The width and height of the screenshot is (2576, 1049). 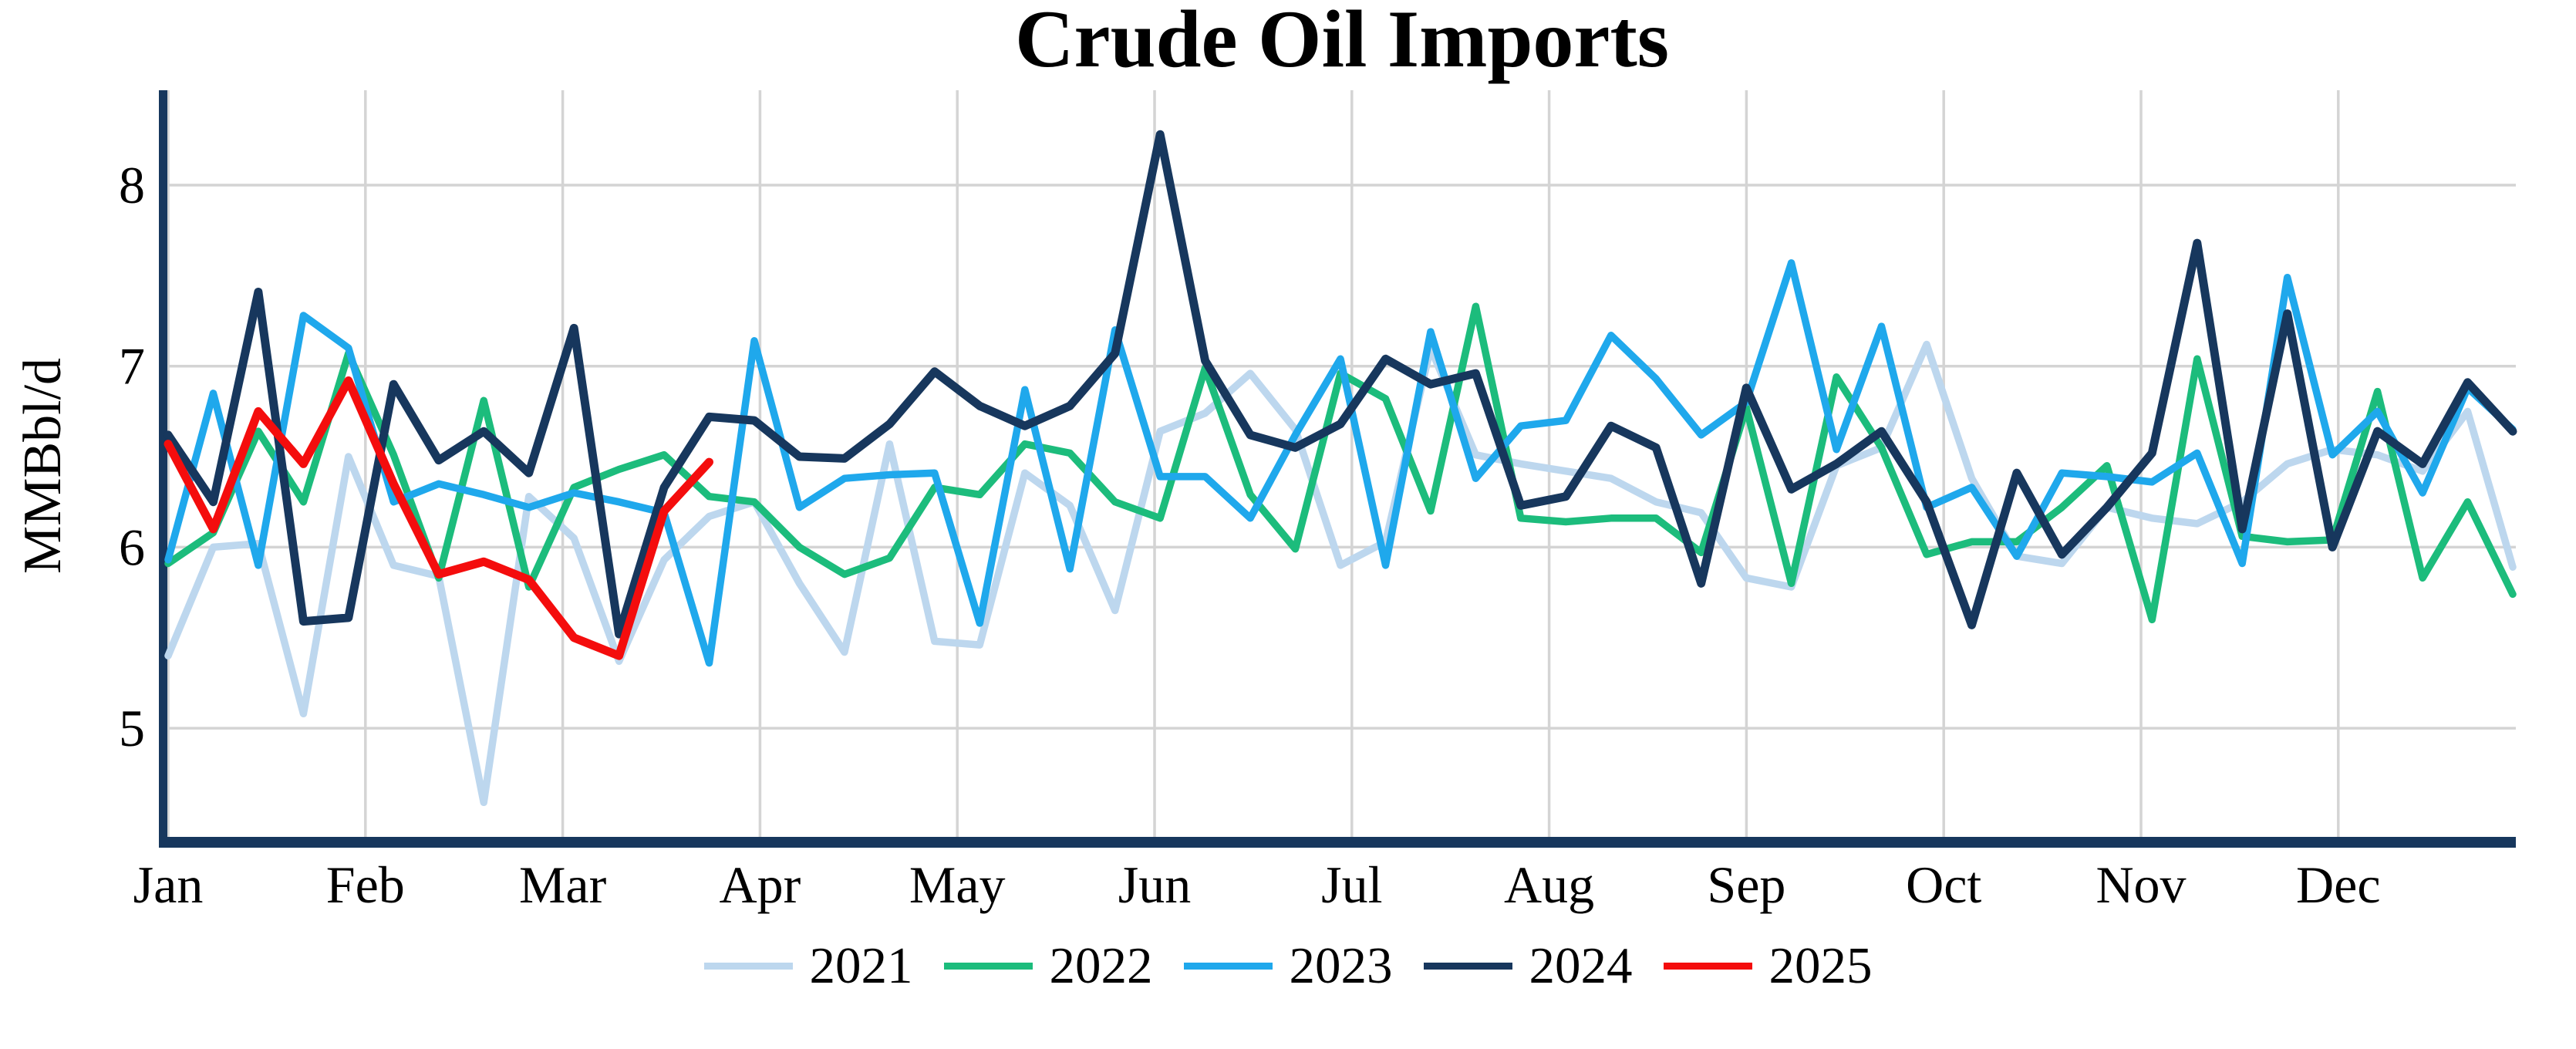 I want to click on x-tick-label-Apr: Apr, so click(x=760, y=885).